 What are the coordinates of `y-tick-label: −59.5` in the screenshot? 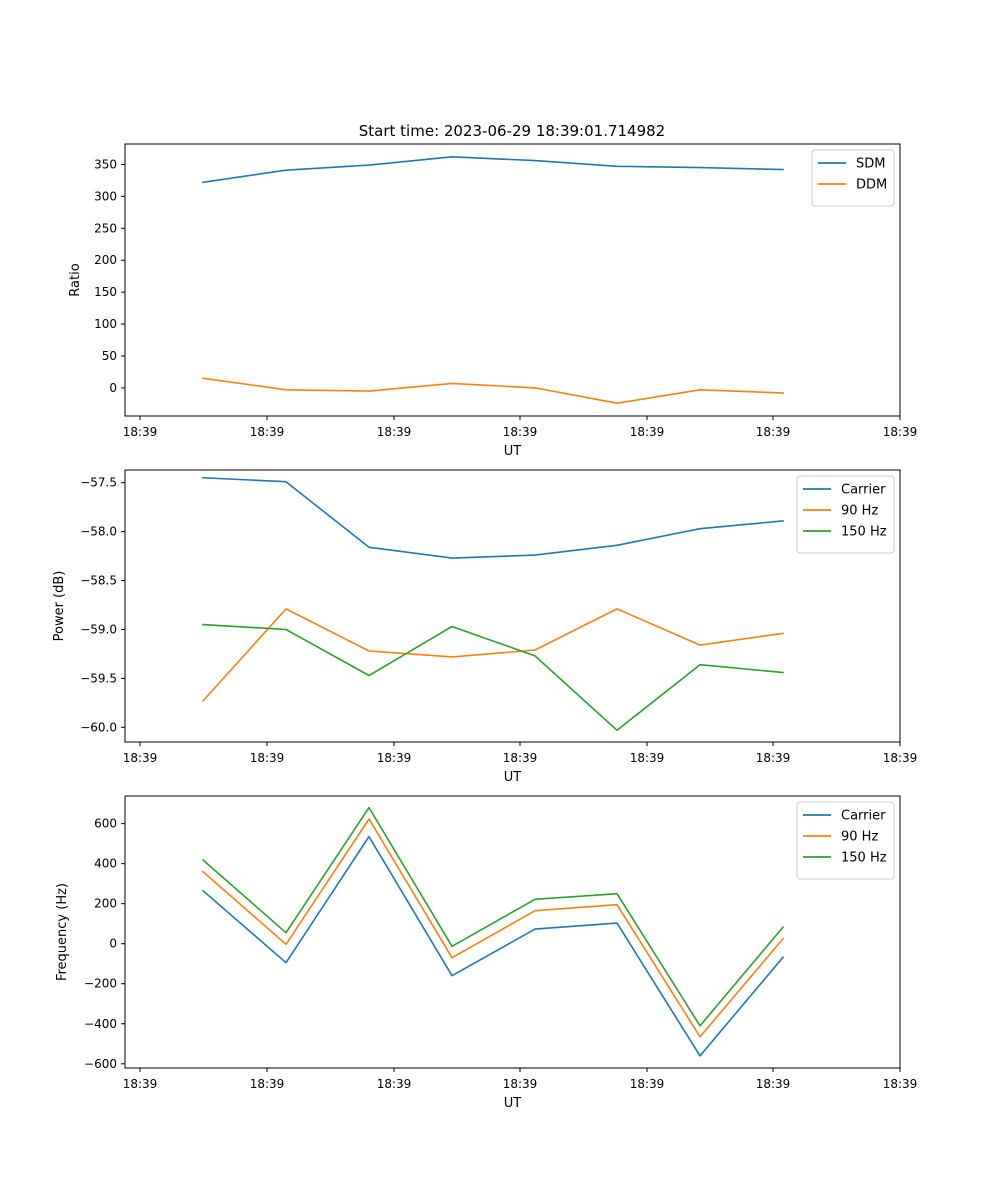 It's located at (98, 678).